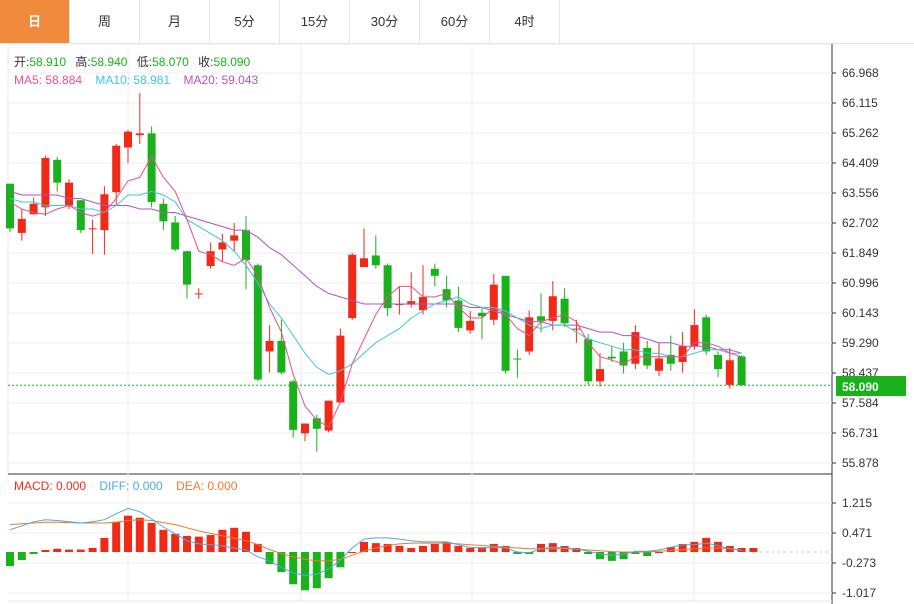  What do you see at coordinates (860, 133) in the screenshot?
I see `price-tick-label: 65.262` at bounding box center [860, 133].